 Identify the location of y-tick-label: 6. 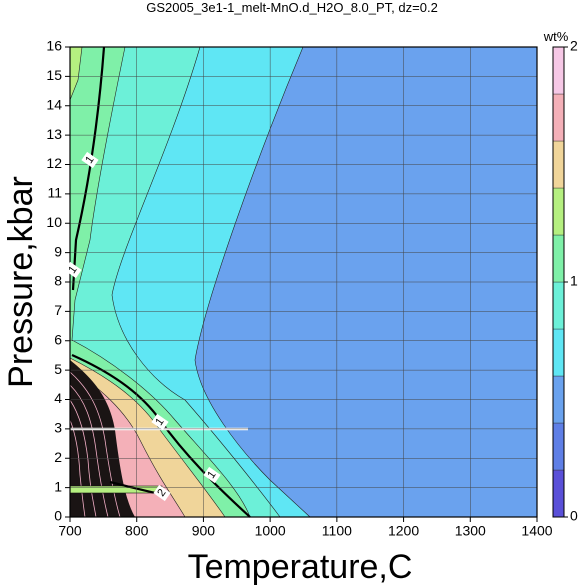
(58, 339).